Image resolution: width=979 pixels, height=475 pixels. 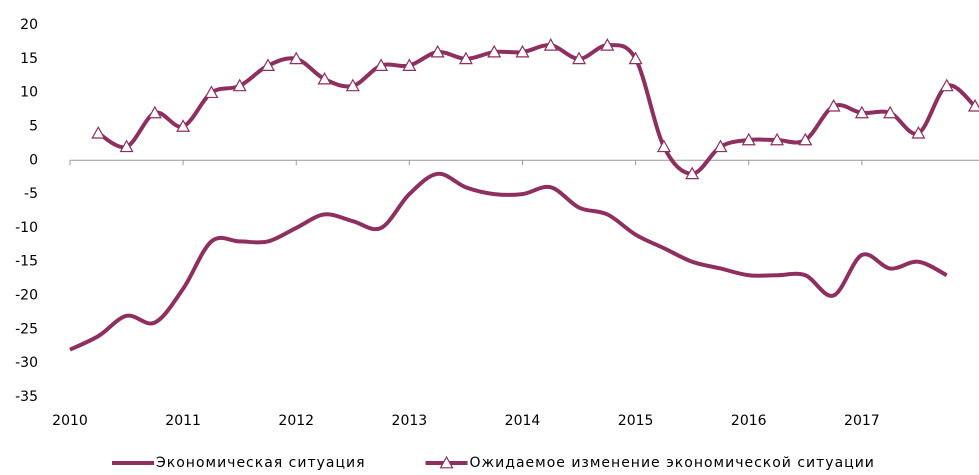 I want to click on x-tick-label: 2015, so click(x=636, y=421).